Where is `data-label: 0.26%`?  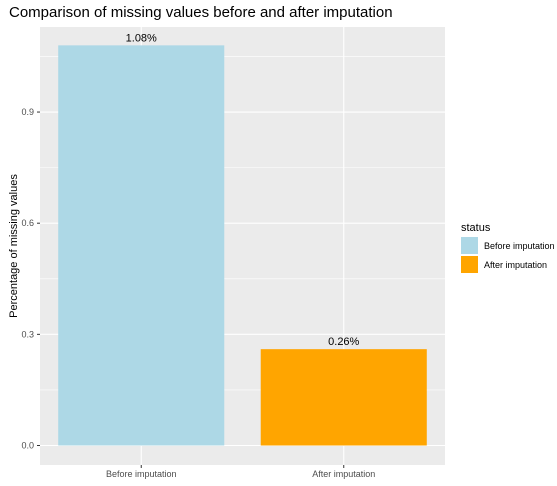
data-label: 0.26% is located at coordinates (343, 342).